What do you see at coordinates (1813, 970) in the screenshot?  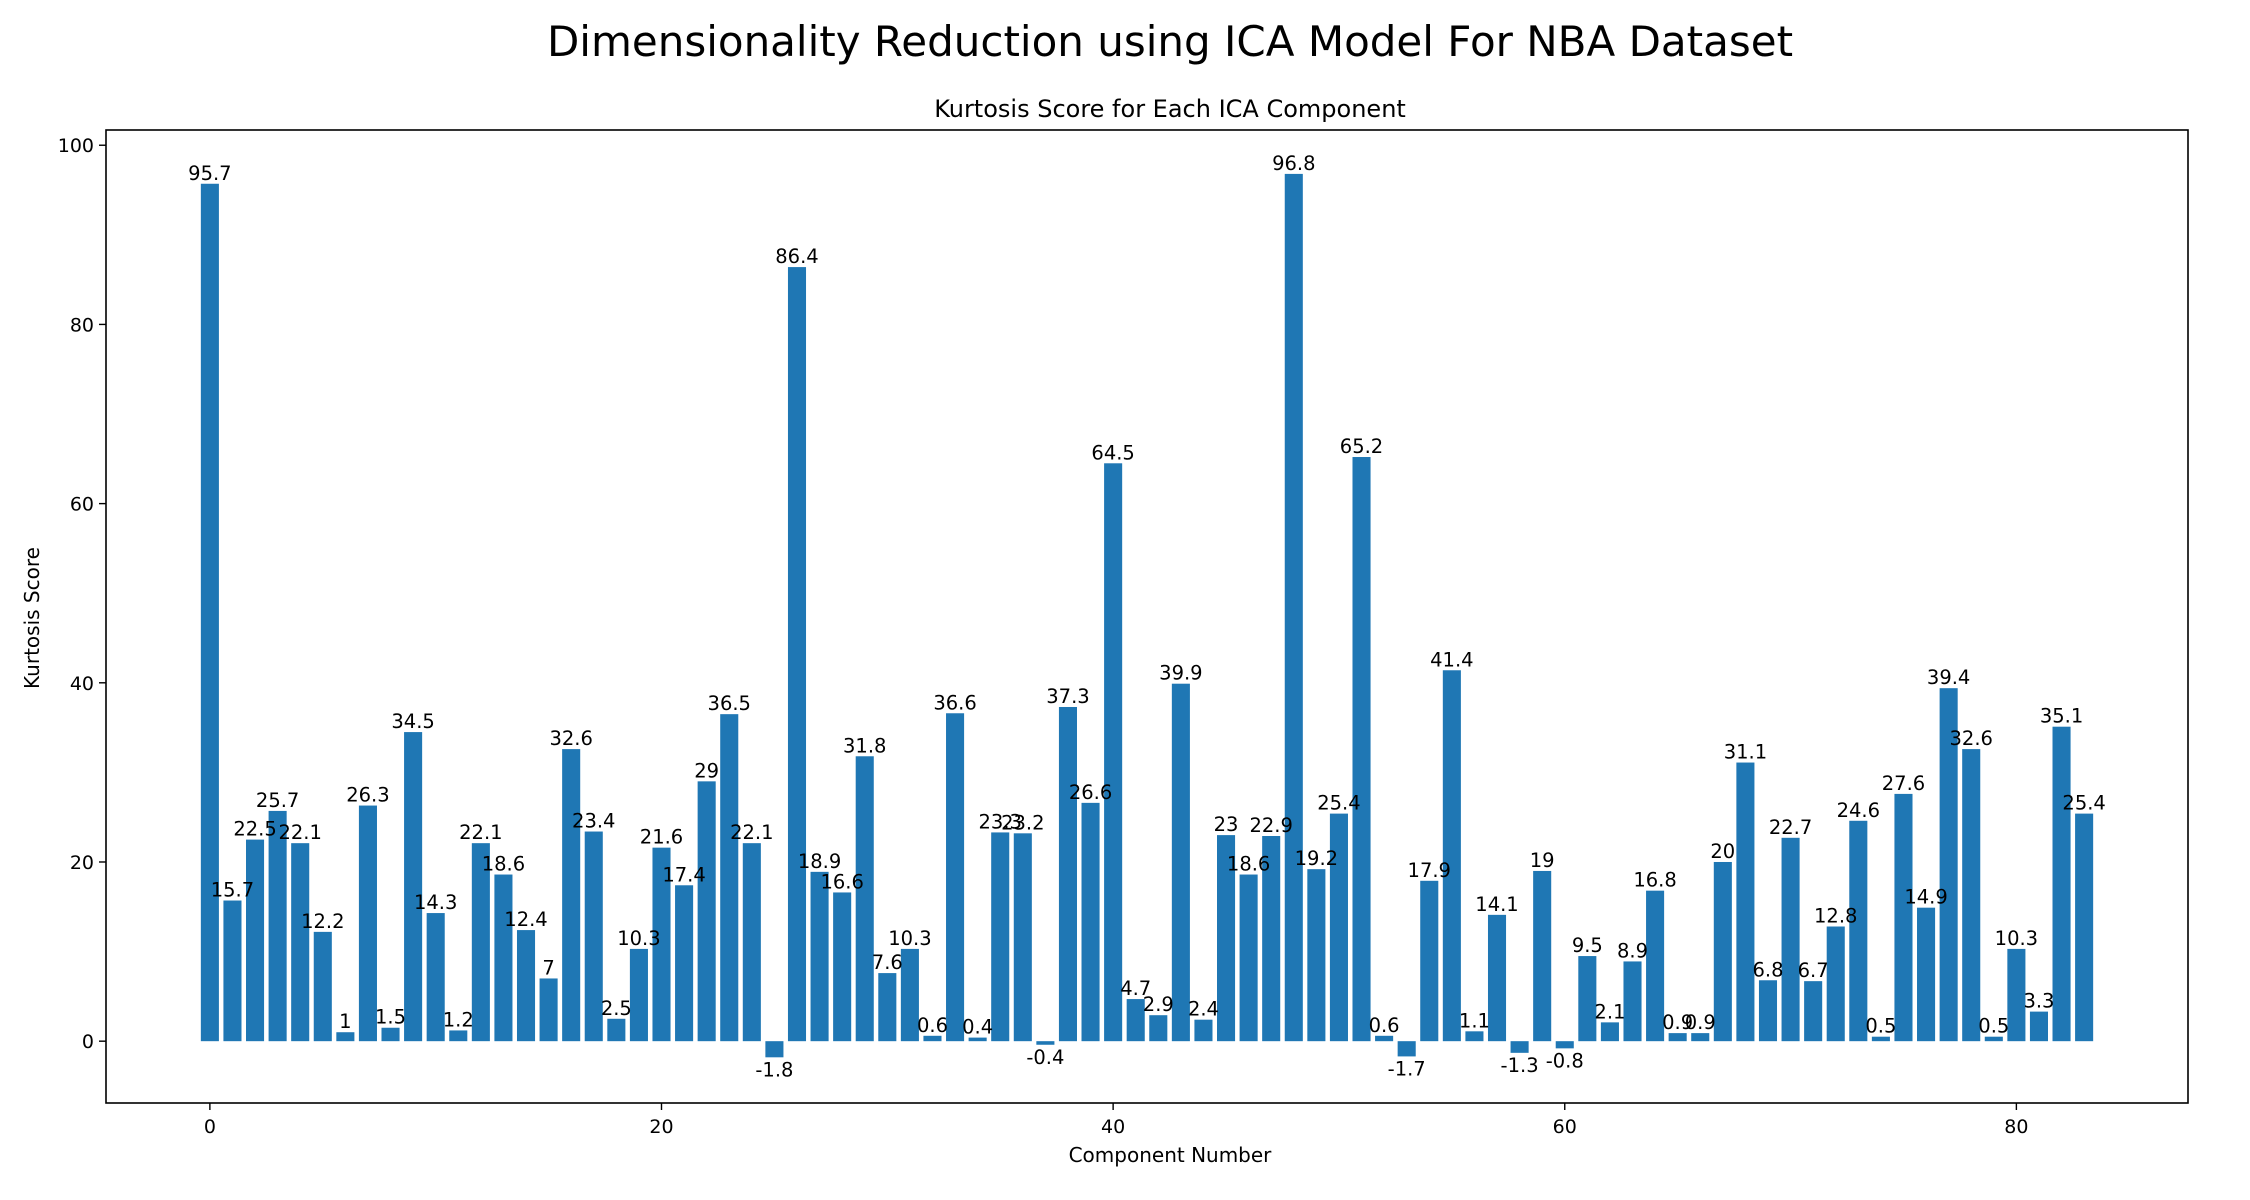 I see `bar-label-71: 6.7` at bounding box center [1813, 970].